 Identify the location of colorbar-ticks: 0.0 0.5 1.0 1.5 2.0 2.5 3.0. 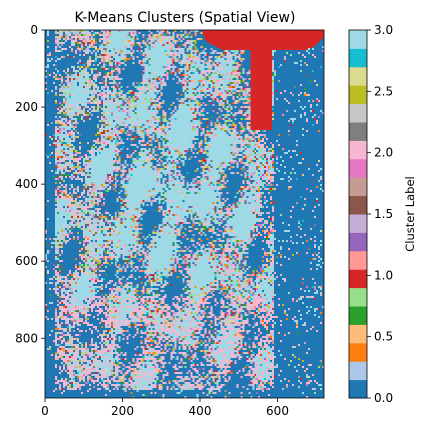
(380, 214).